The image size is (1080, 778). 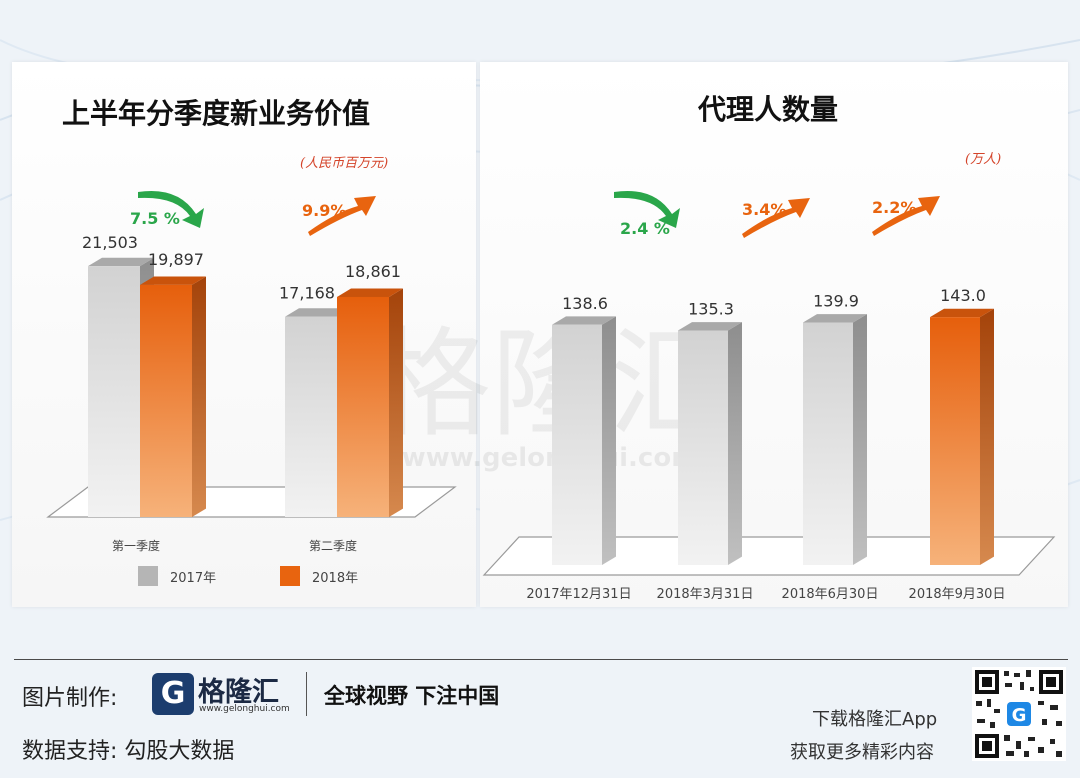 What do you see at coordinates (333, 545) in the screenshot?
I see `x-tick-第二季度: 第二季度` at bounding box center [333, 545].